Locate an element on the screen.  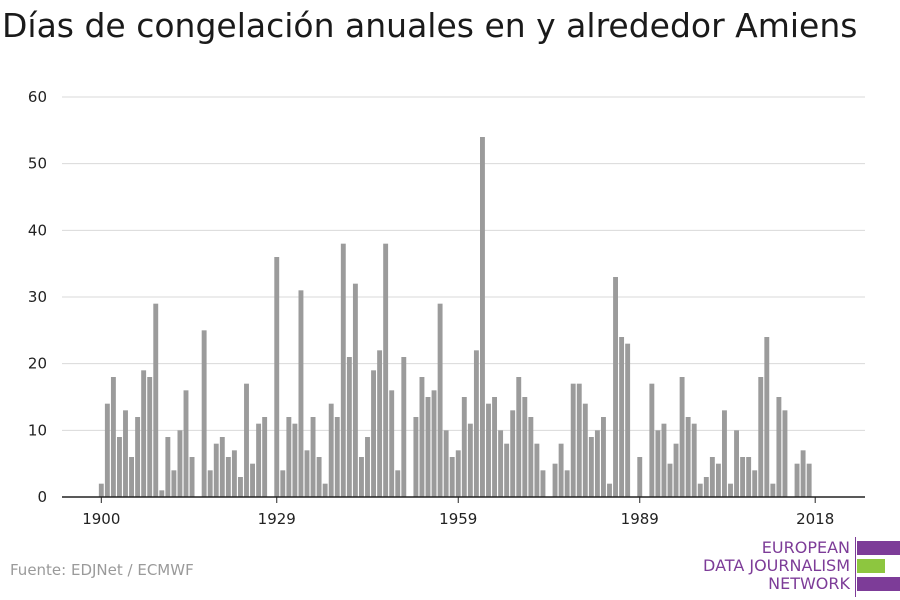
logo-bar-green is located at coordinates (871, 566).